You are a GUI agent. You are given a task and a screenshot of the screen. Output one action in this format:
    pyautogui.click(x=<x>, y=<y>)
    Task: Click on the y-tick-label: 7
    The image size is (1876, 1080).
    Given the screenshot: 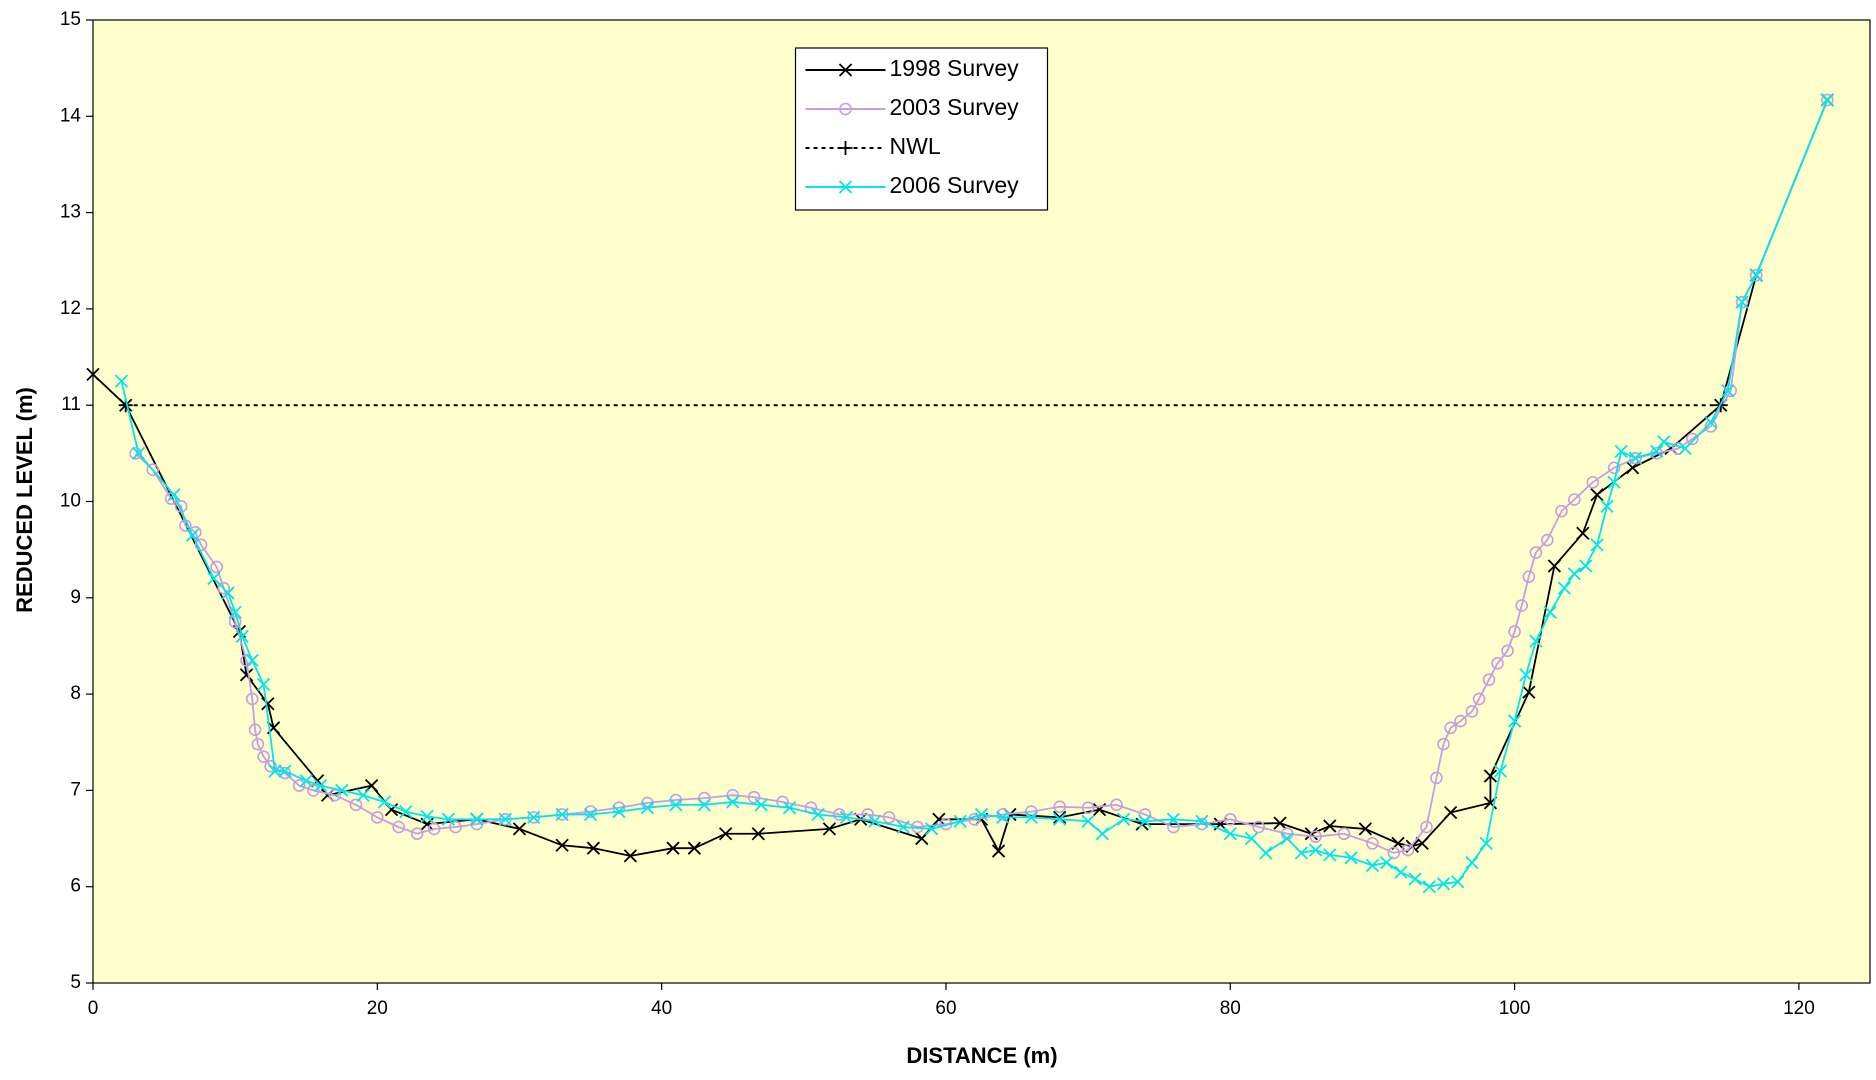 What is the action you would take?
    pyautogui.click(x=75, y=789)
    